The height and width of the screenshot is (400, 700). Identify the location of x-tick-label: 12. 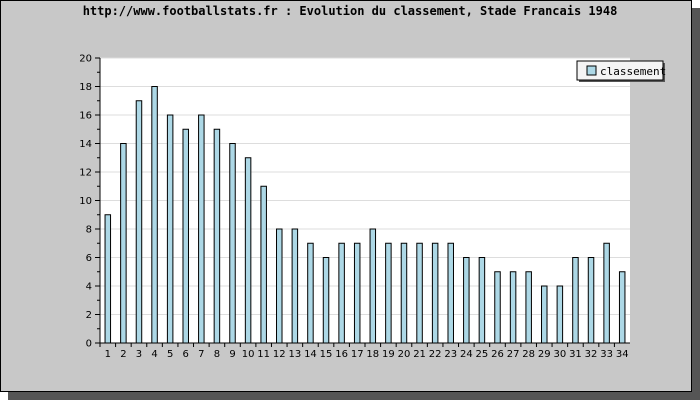
(279, 354).